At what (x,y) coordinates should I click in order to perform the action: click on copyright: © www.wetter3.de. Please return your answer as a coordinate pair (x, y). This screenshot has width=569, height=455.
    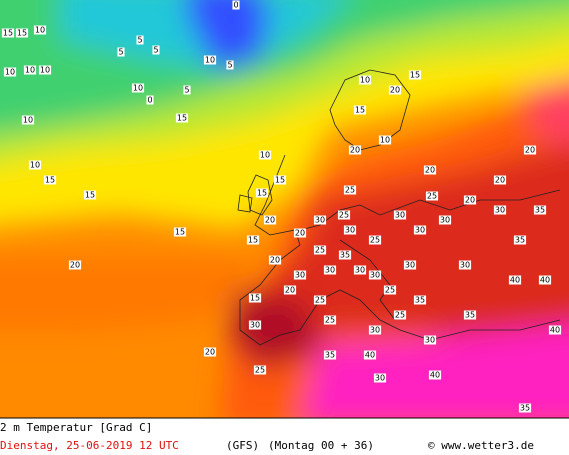
    Looking at the image, I should click on (481, 445).